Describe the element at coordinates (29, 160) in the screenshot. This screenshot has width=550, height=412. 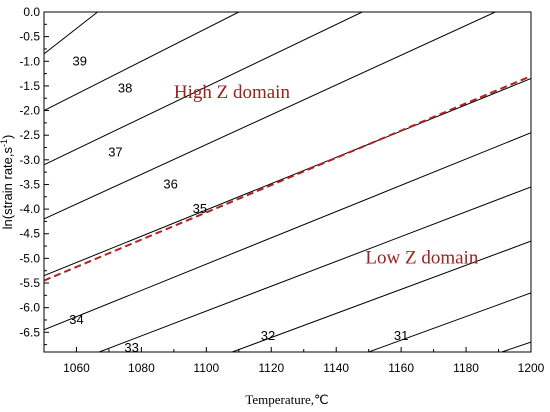
I see `y-tick-label: -3.0` at that location.